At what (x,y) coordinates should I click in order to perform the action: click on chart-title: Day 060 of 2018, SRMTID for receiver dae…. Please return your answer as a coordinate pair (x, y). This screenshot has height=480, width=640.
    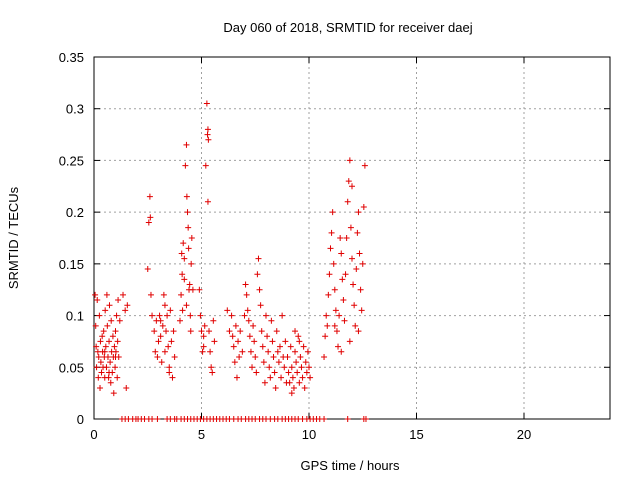
    Looking at the image, I should click on (347, 27).